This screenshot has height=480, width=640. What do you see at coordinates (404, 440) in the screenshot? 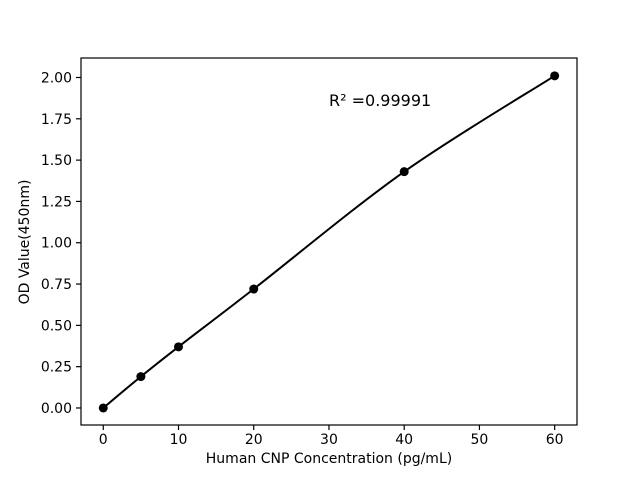
I see `x-tick-label: 40` at bounding box center [404, 440].